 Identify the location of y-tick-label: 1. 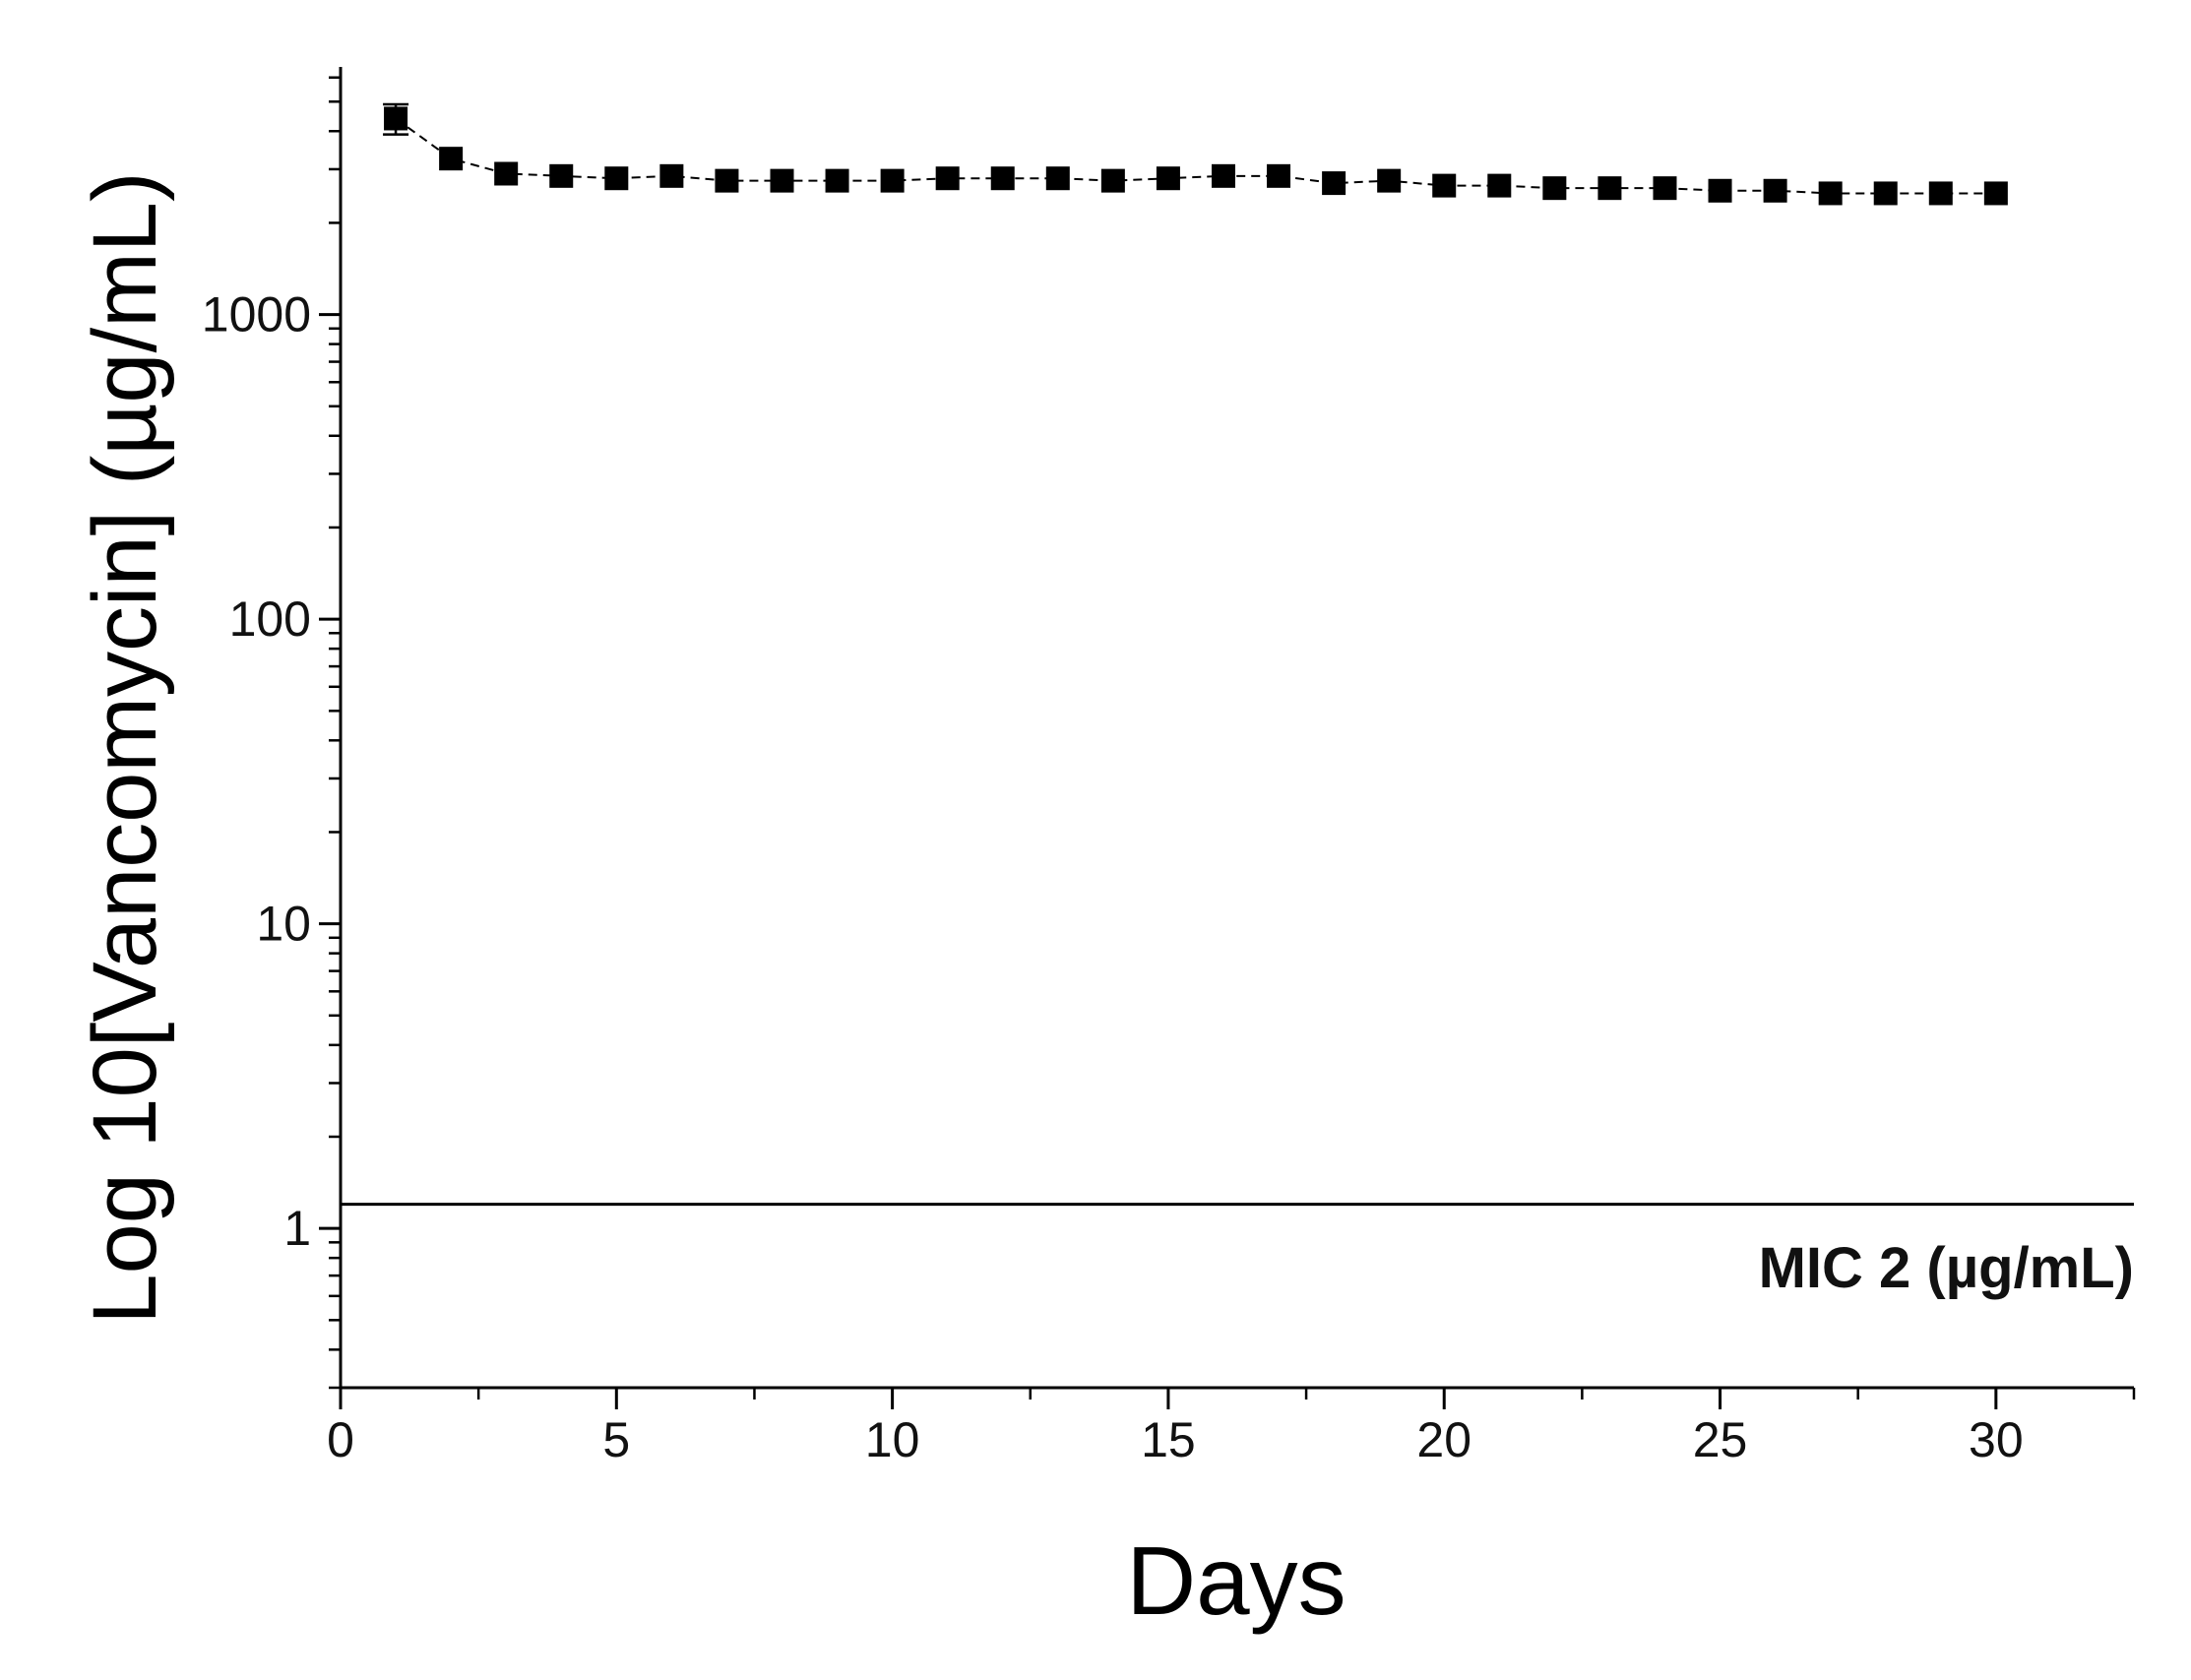
(297, 1228).